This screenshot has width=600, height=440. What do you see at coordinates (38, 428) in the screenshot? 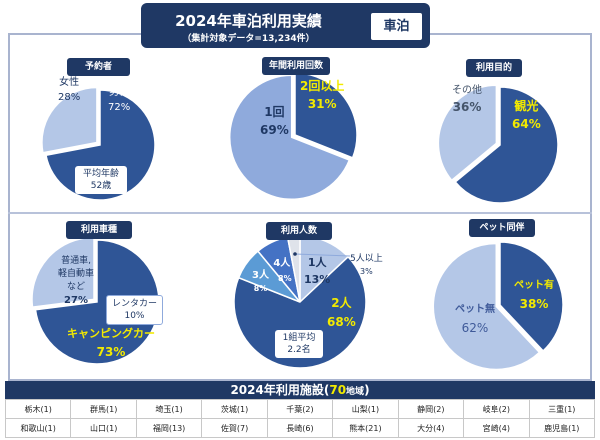
I see `facility-cell: 和歌山(1)` at bounding box center [38, 428].